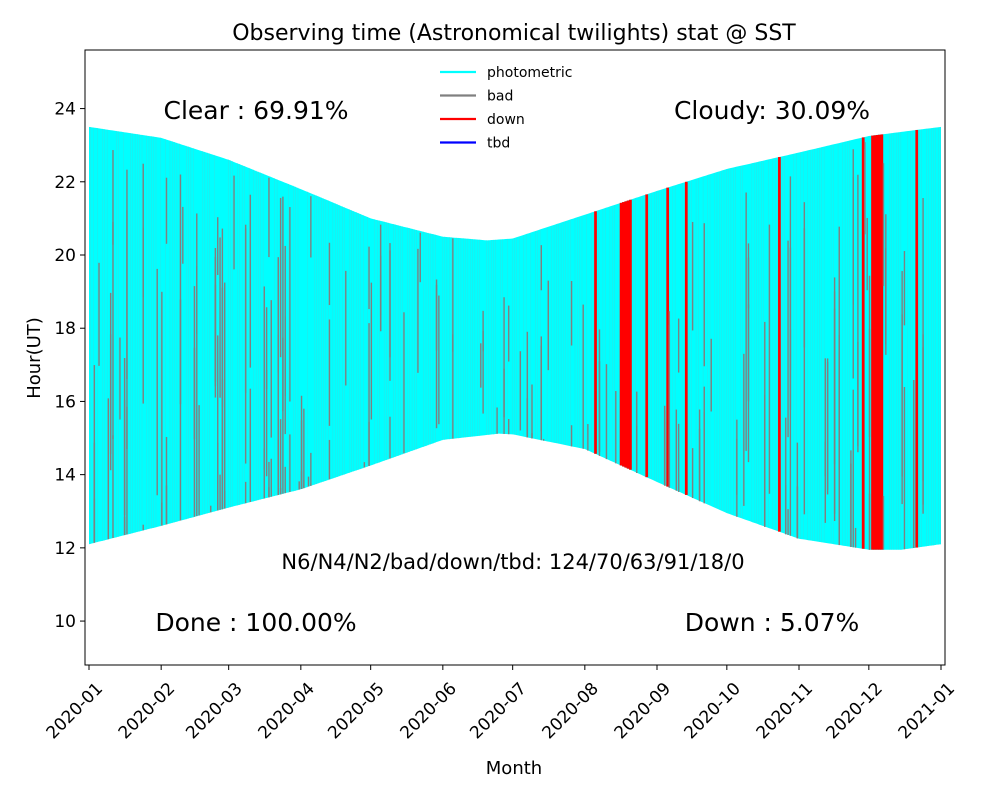  Describe the element at coordinates (643, 711) in the screenshot. I see `x-tick-label: 2020-09` at that location.